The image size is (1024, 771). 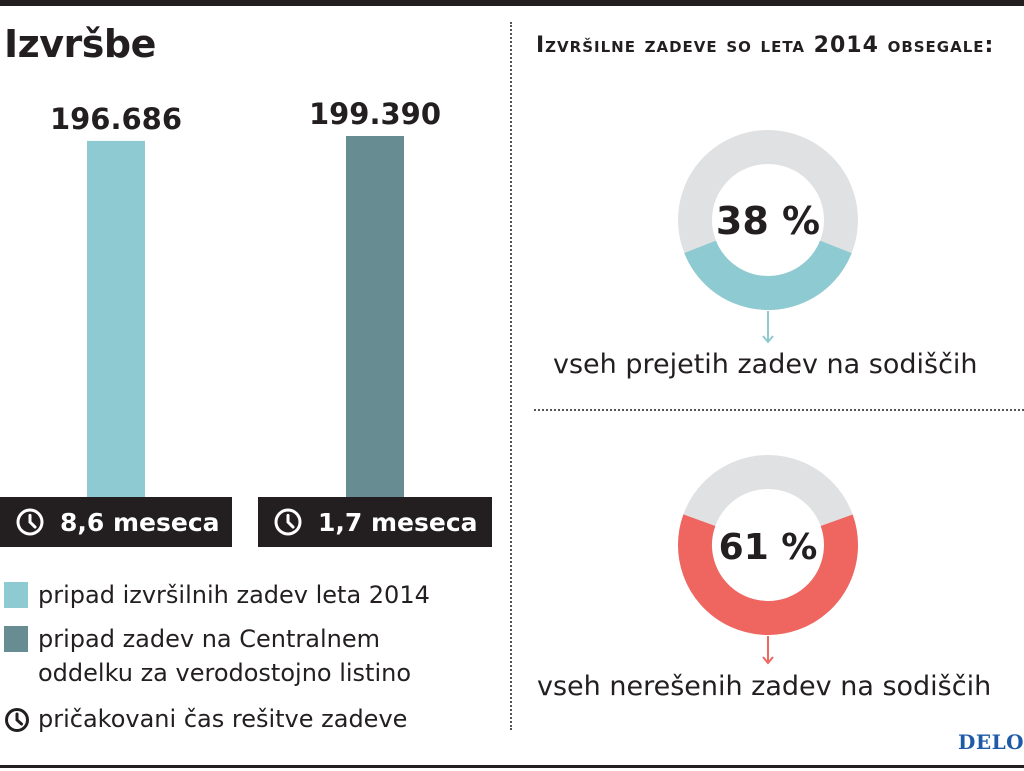 What do you see at coordinates (375, 114) in the screenshot?
I see `bar-value-label-2: 199.390` at bounding box center [375, 114].